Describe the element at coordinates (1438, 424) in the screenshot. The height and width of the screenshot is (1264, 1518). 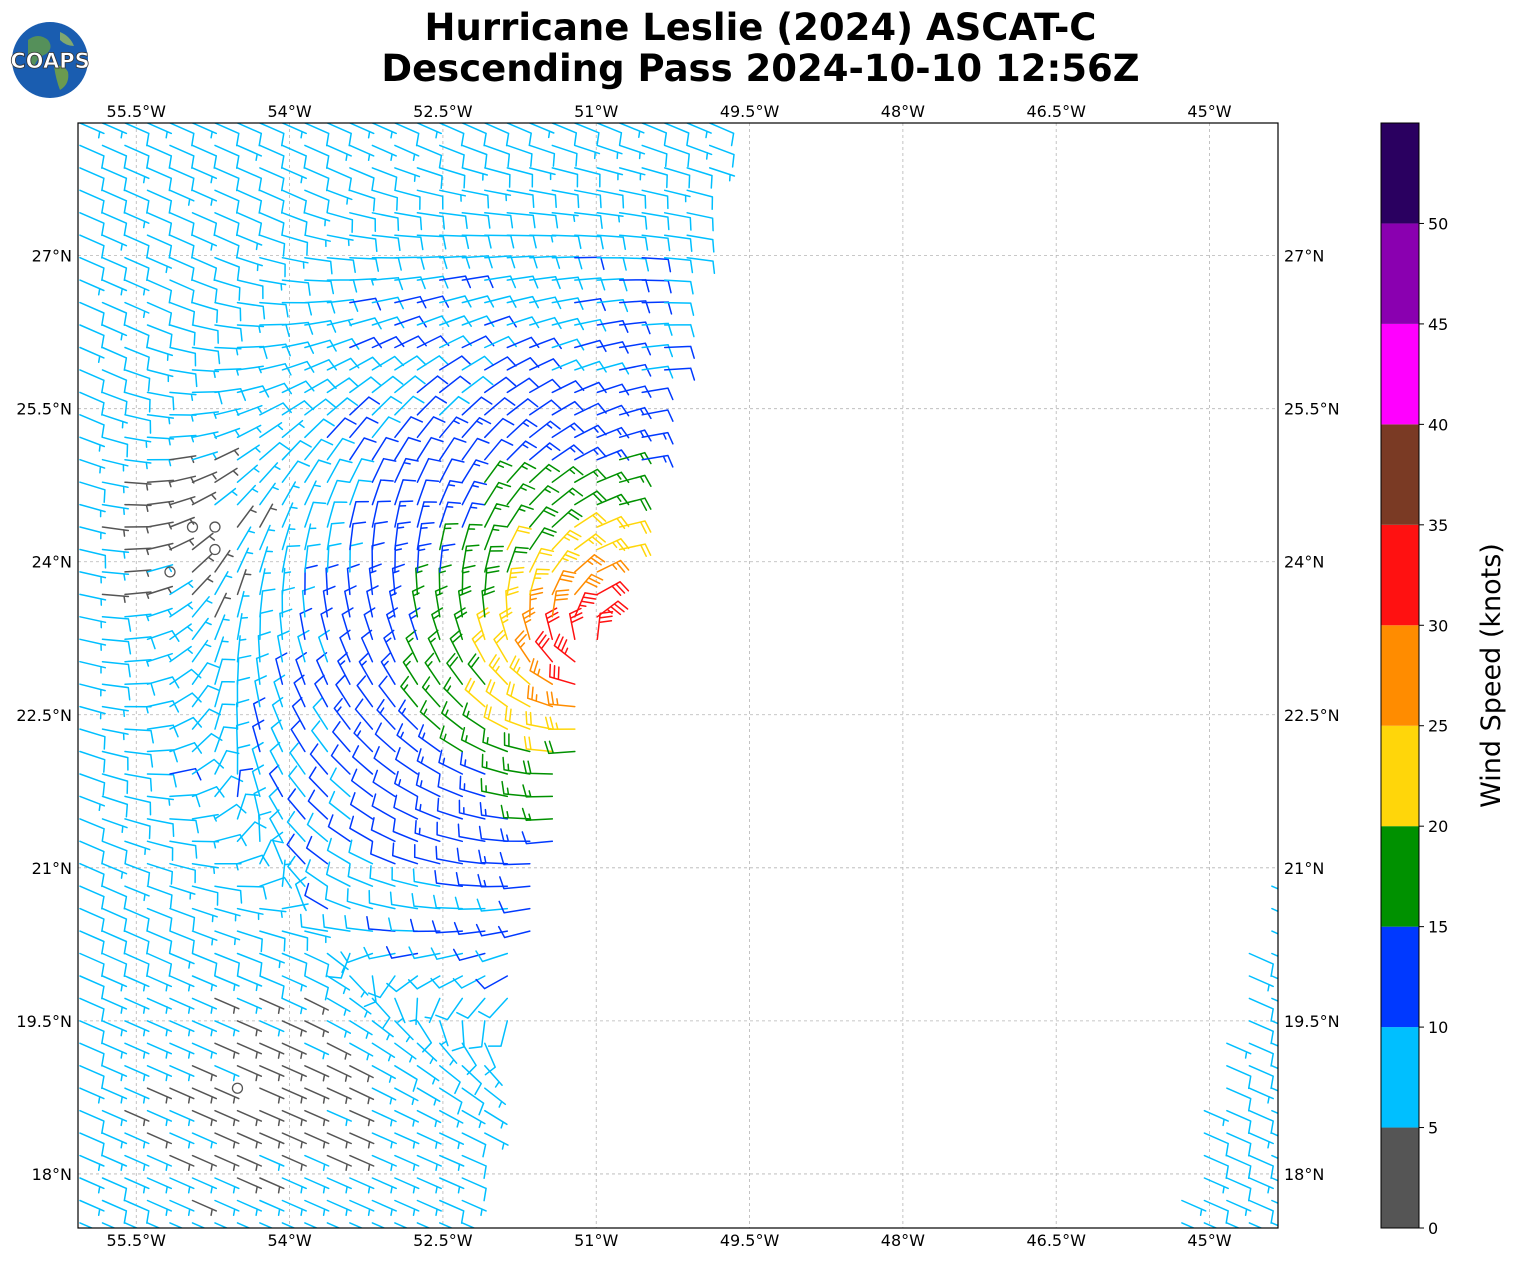
I see `colorbar-tick-label: 40` at that location.